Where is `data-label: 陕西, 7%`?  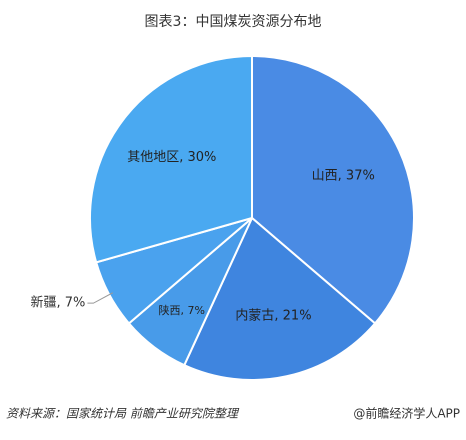 data-label: 陕西, 7% is located at coordinates (181, 310).